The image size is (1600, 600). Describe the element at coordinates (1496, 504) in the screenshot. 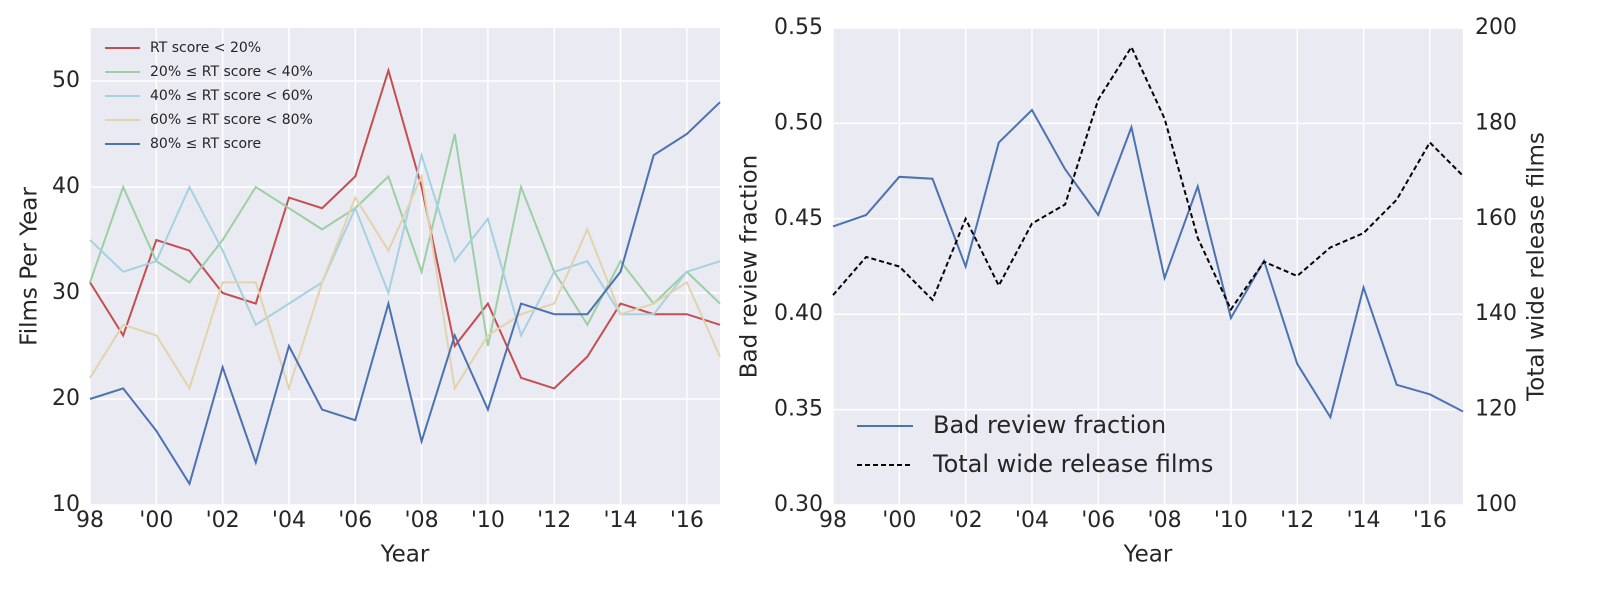

I see `y2-tick-label: 100` at that location.